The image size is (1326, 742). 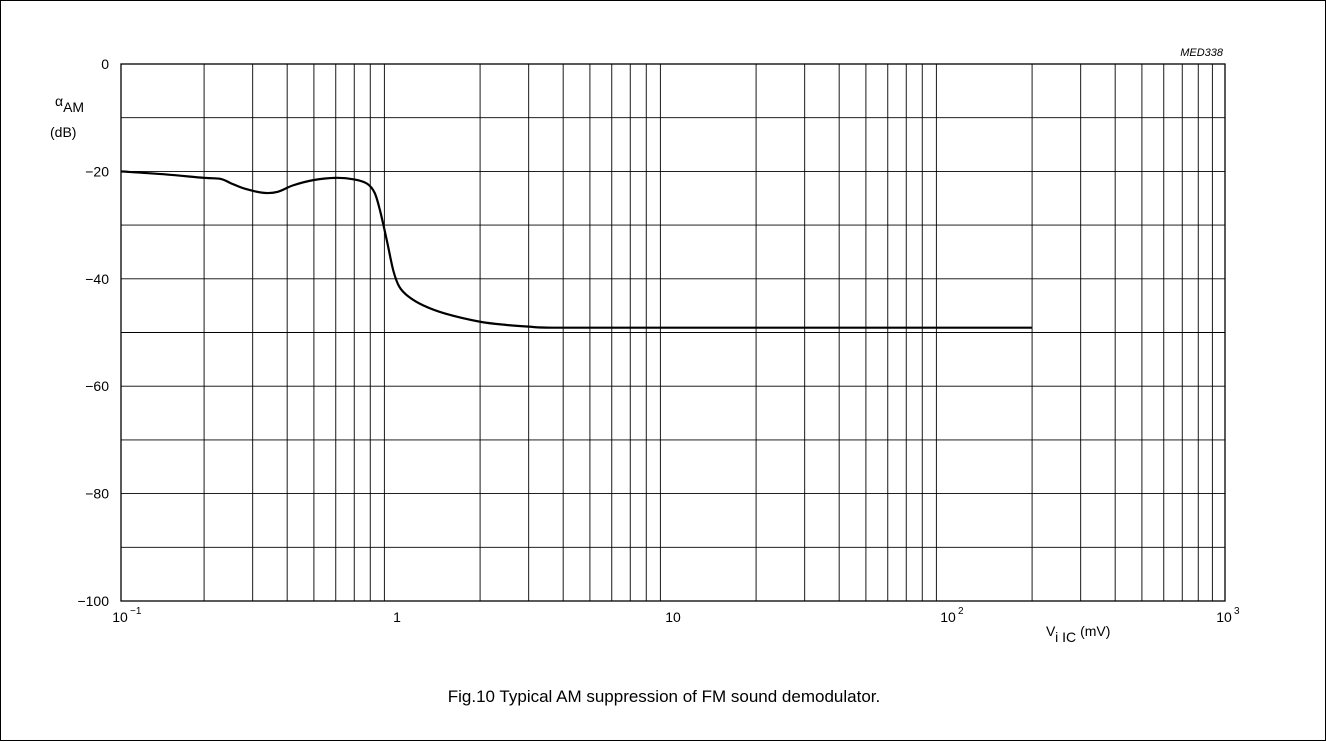 What do you see at coordinates (1095, 631) in the screenshot?
I see `x-axis-unit: (mV)` at bounding box center [1095, 631].